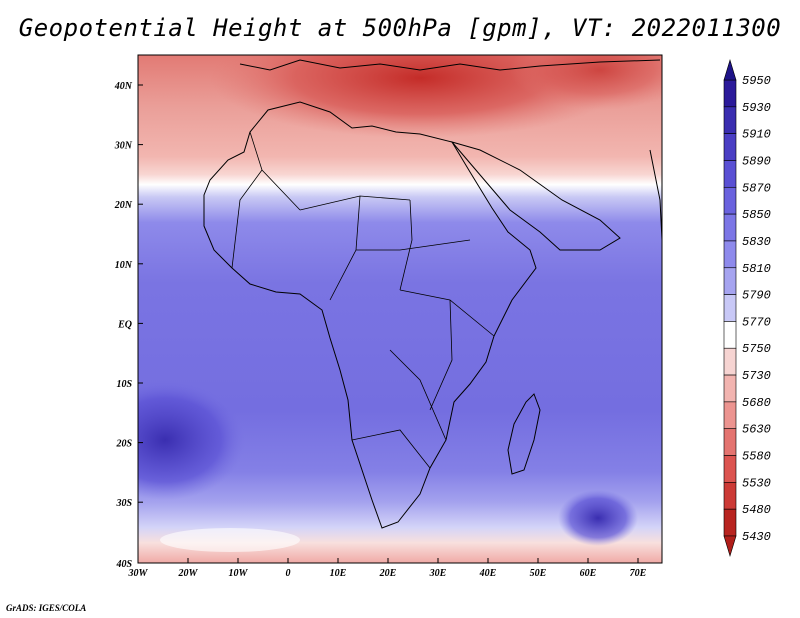  I want to click on lat-label: EQ, so click(124, 324).